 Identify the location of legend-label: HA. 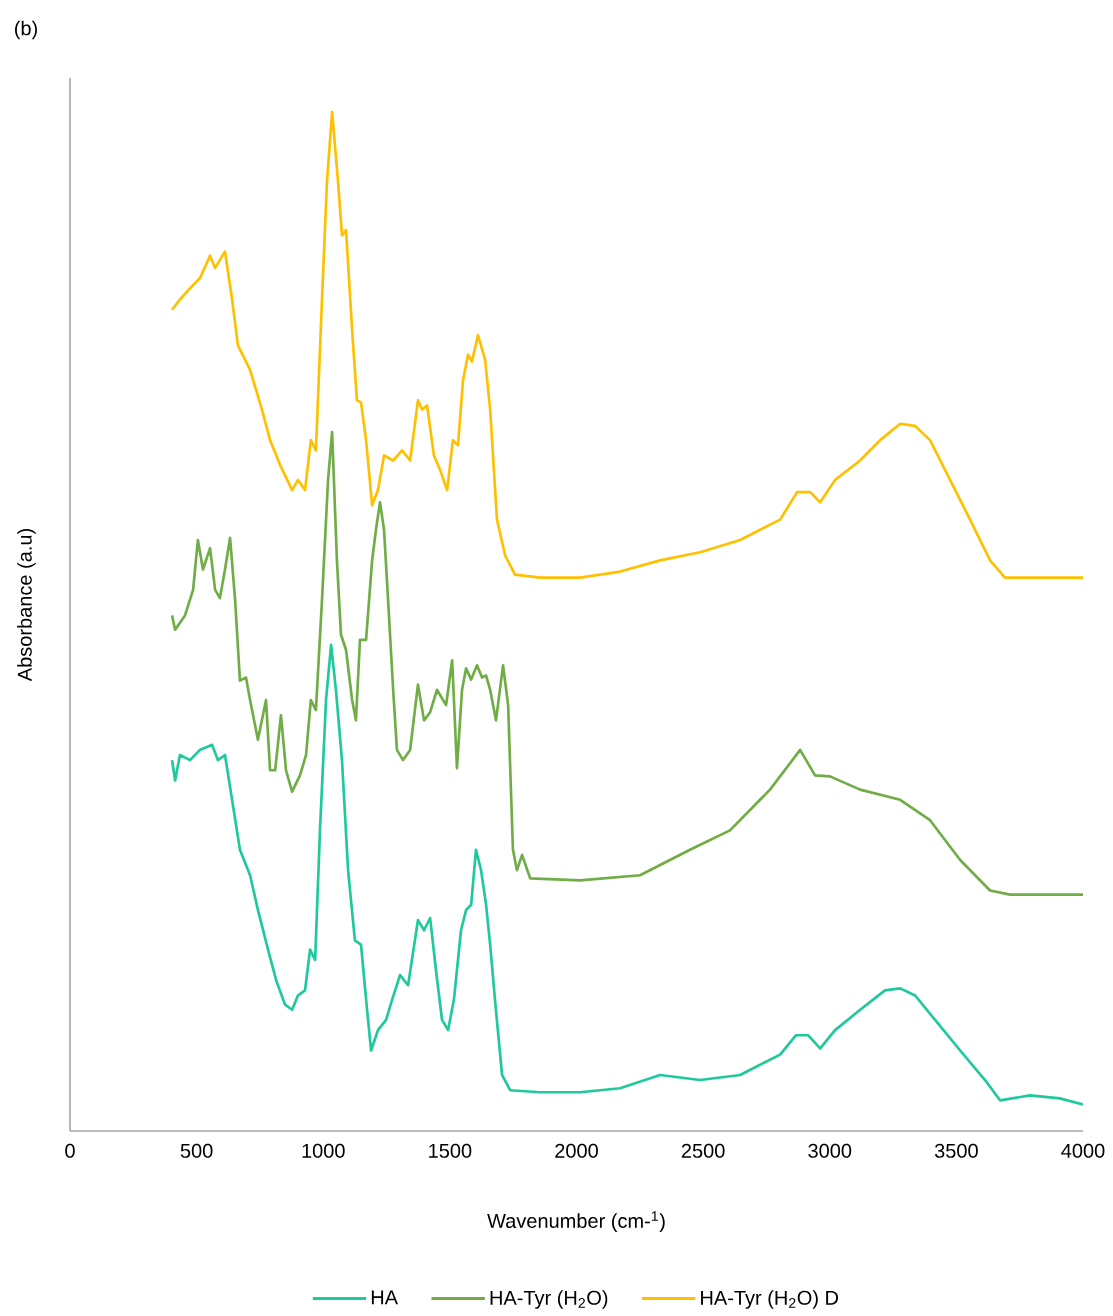
(384, 1297).